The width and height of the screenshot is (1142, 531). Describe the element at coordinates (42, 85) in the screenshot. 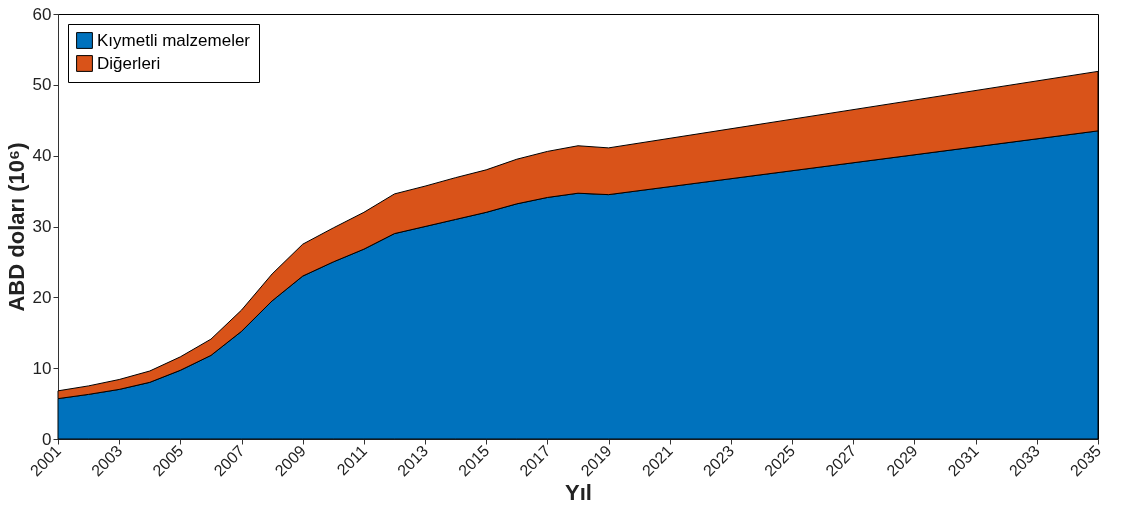

I see `y-tick-label: 50` at that location.